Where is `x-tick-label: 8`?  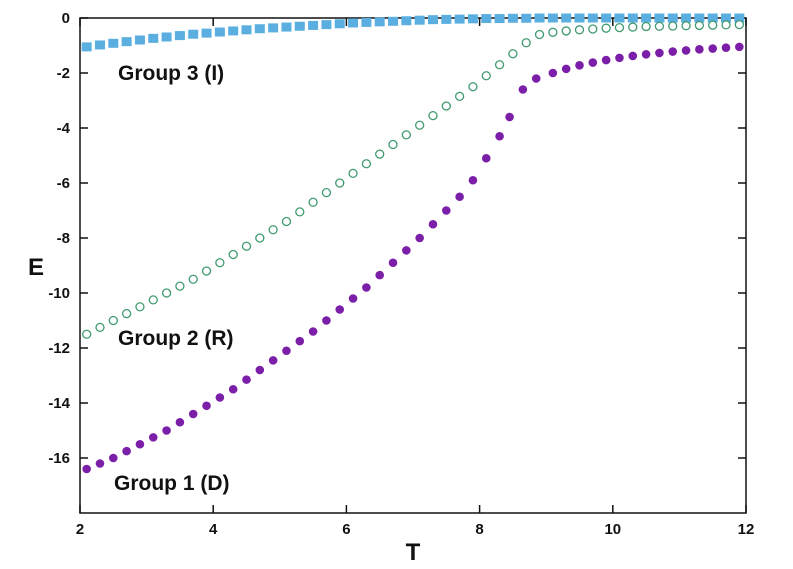 x-tick-label: 8 is located at coordinates (479, 529).